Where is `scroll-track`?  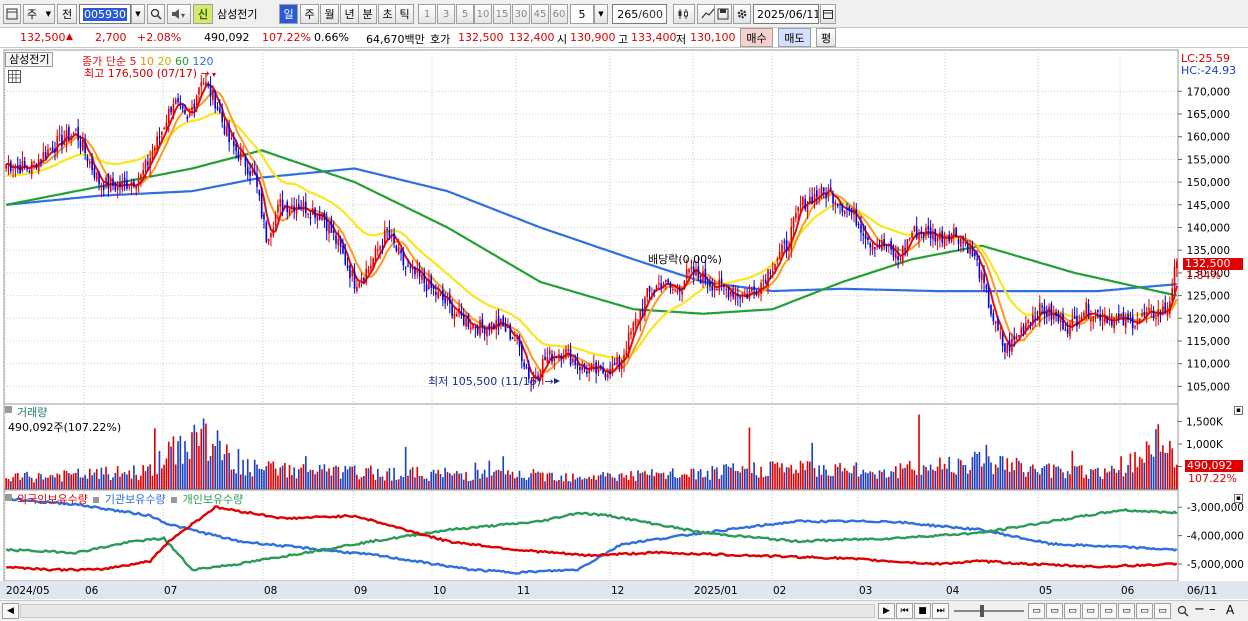 scroll-track is located at coordinates (447, 611).